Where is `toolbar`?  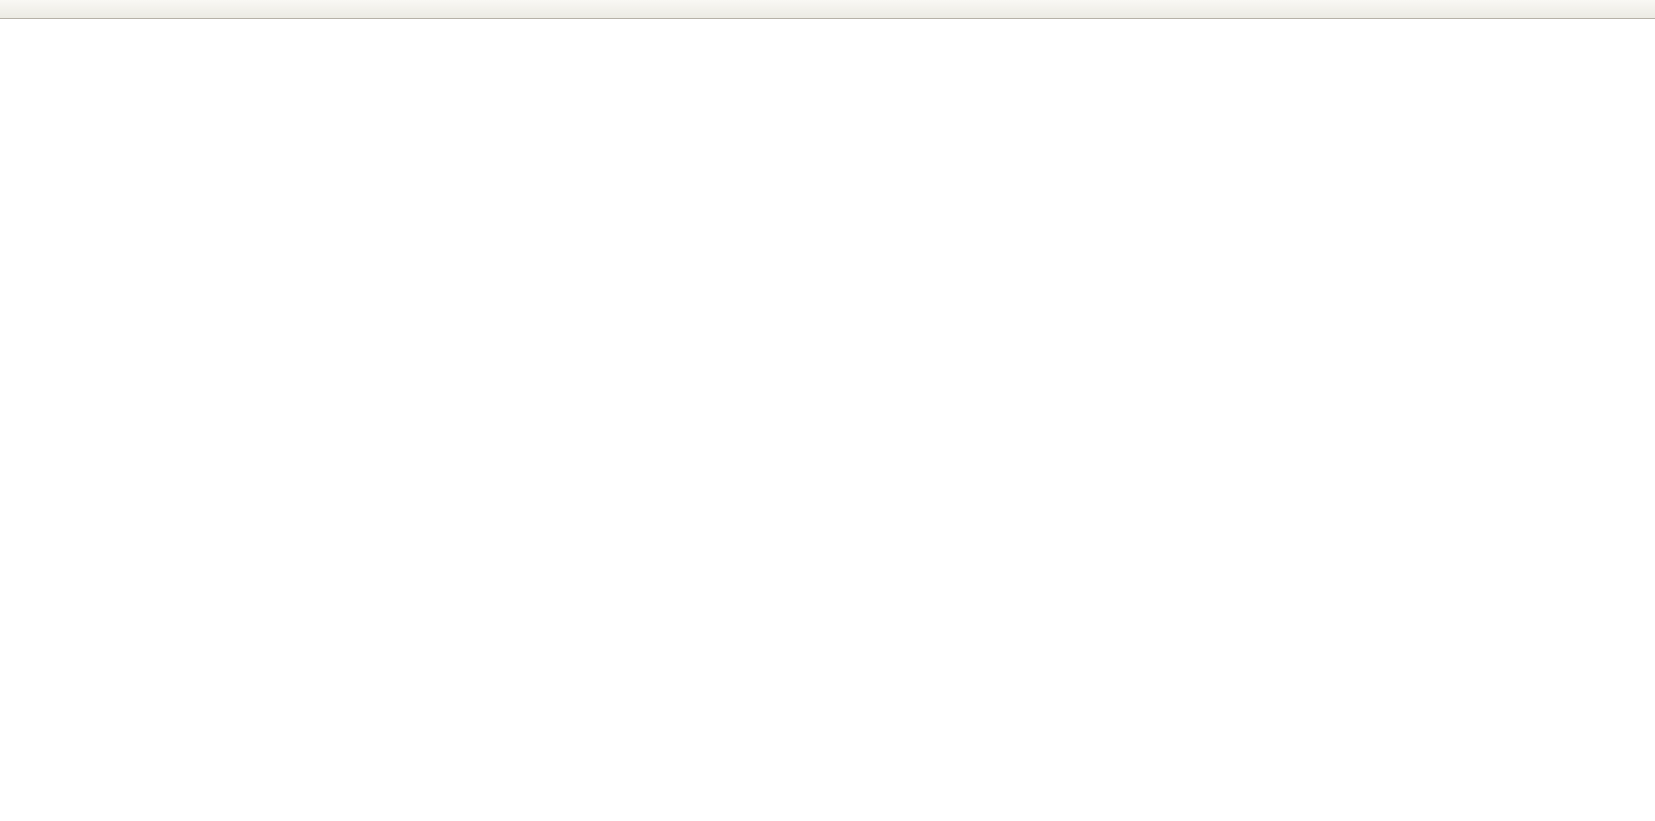
toolbar is located at coordinates (827, 9).